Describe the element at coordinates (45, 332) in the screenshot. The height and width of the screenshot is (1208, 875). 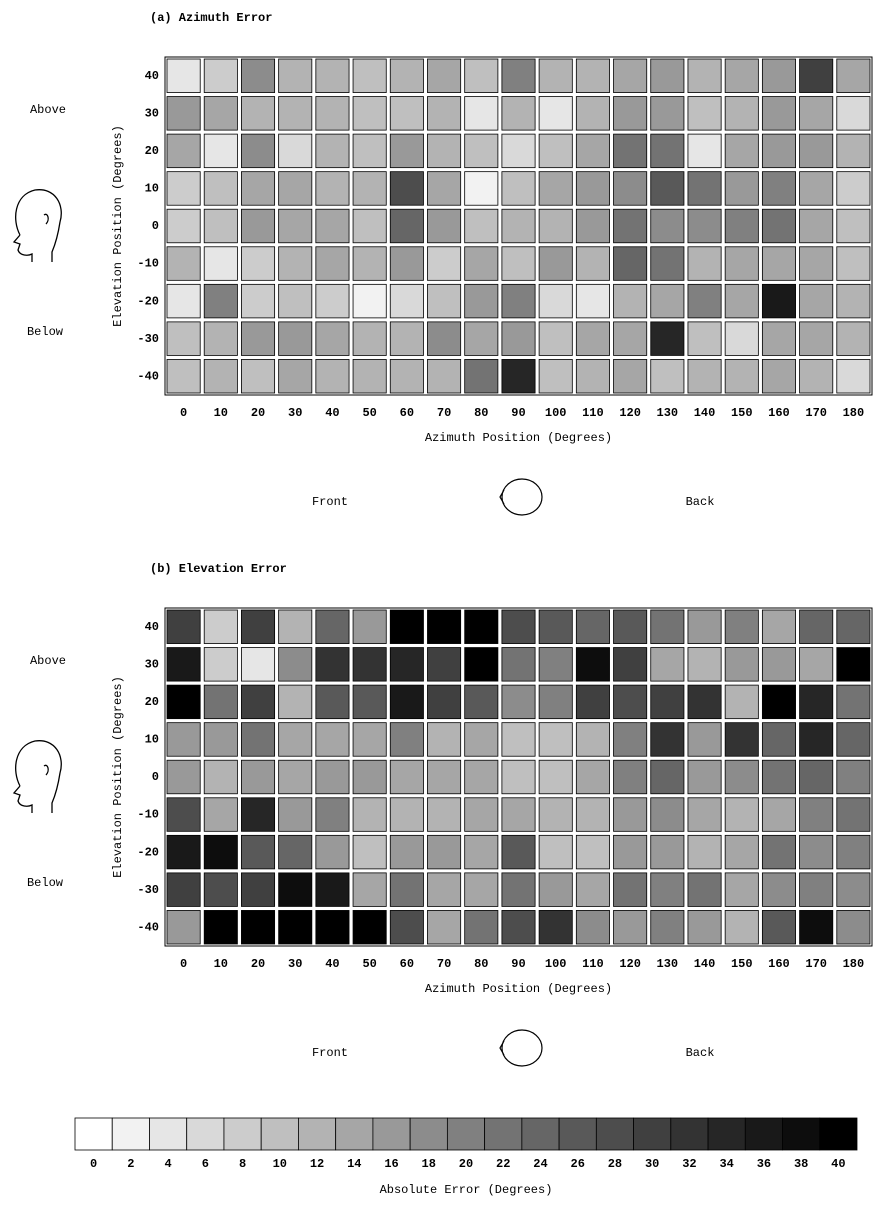
I see `annotation: Below` at that location.